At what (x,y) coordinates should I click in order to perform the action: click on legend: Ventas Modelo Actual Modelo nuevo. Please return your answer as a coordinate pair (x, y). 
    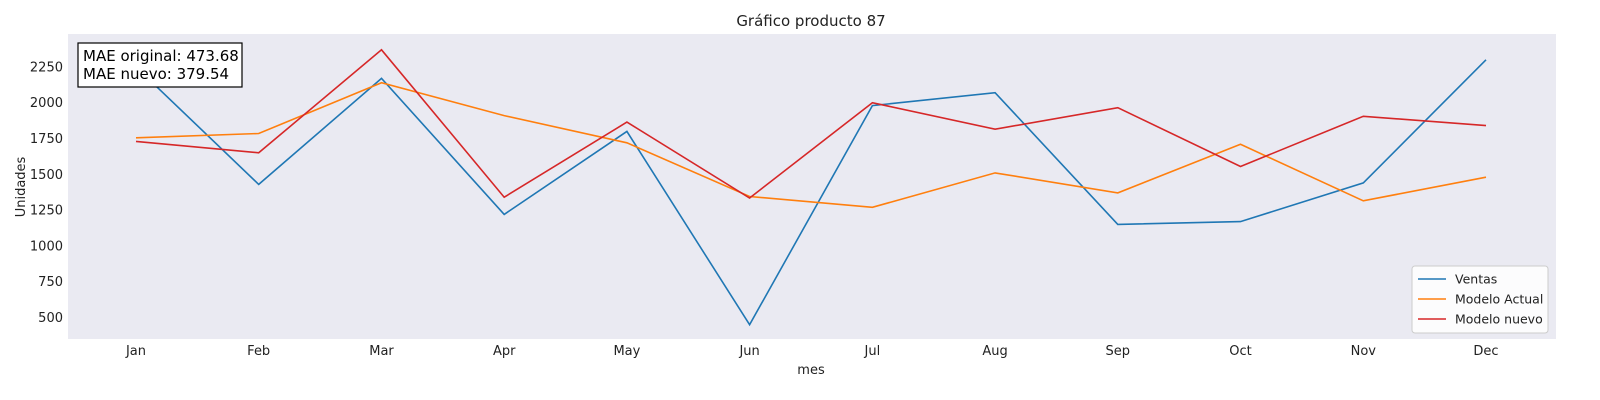
    Looking at the image, I should click on (1480, 299).